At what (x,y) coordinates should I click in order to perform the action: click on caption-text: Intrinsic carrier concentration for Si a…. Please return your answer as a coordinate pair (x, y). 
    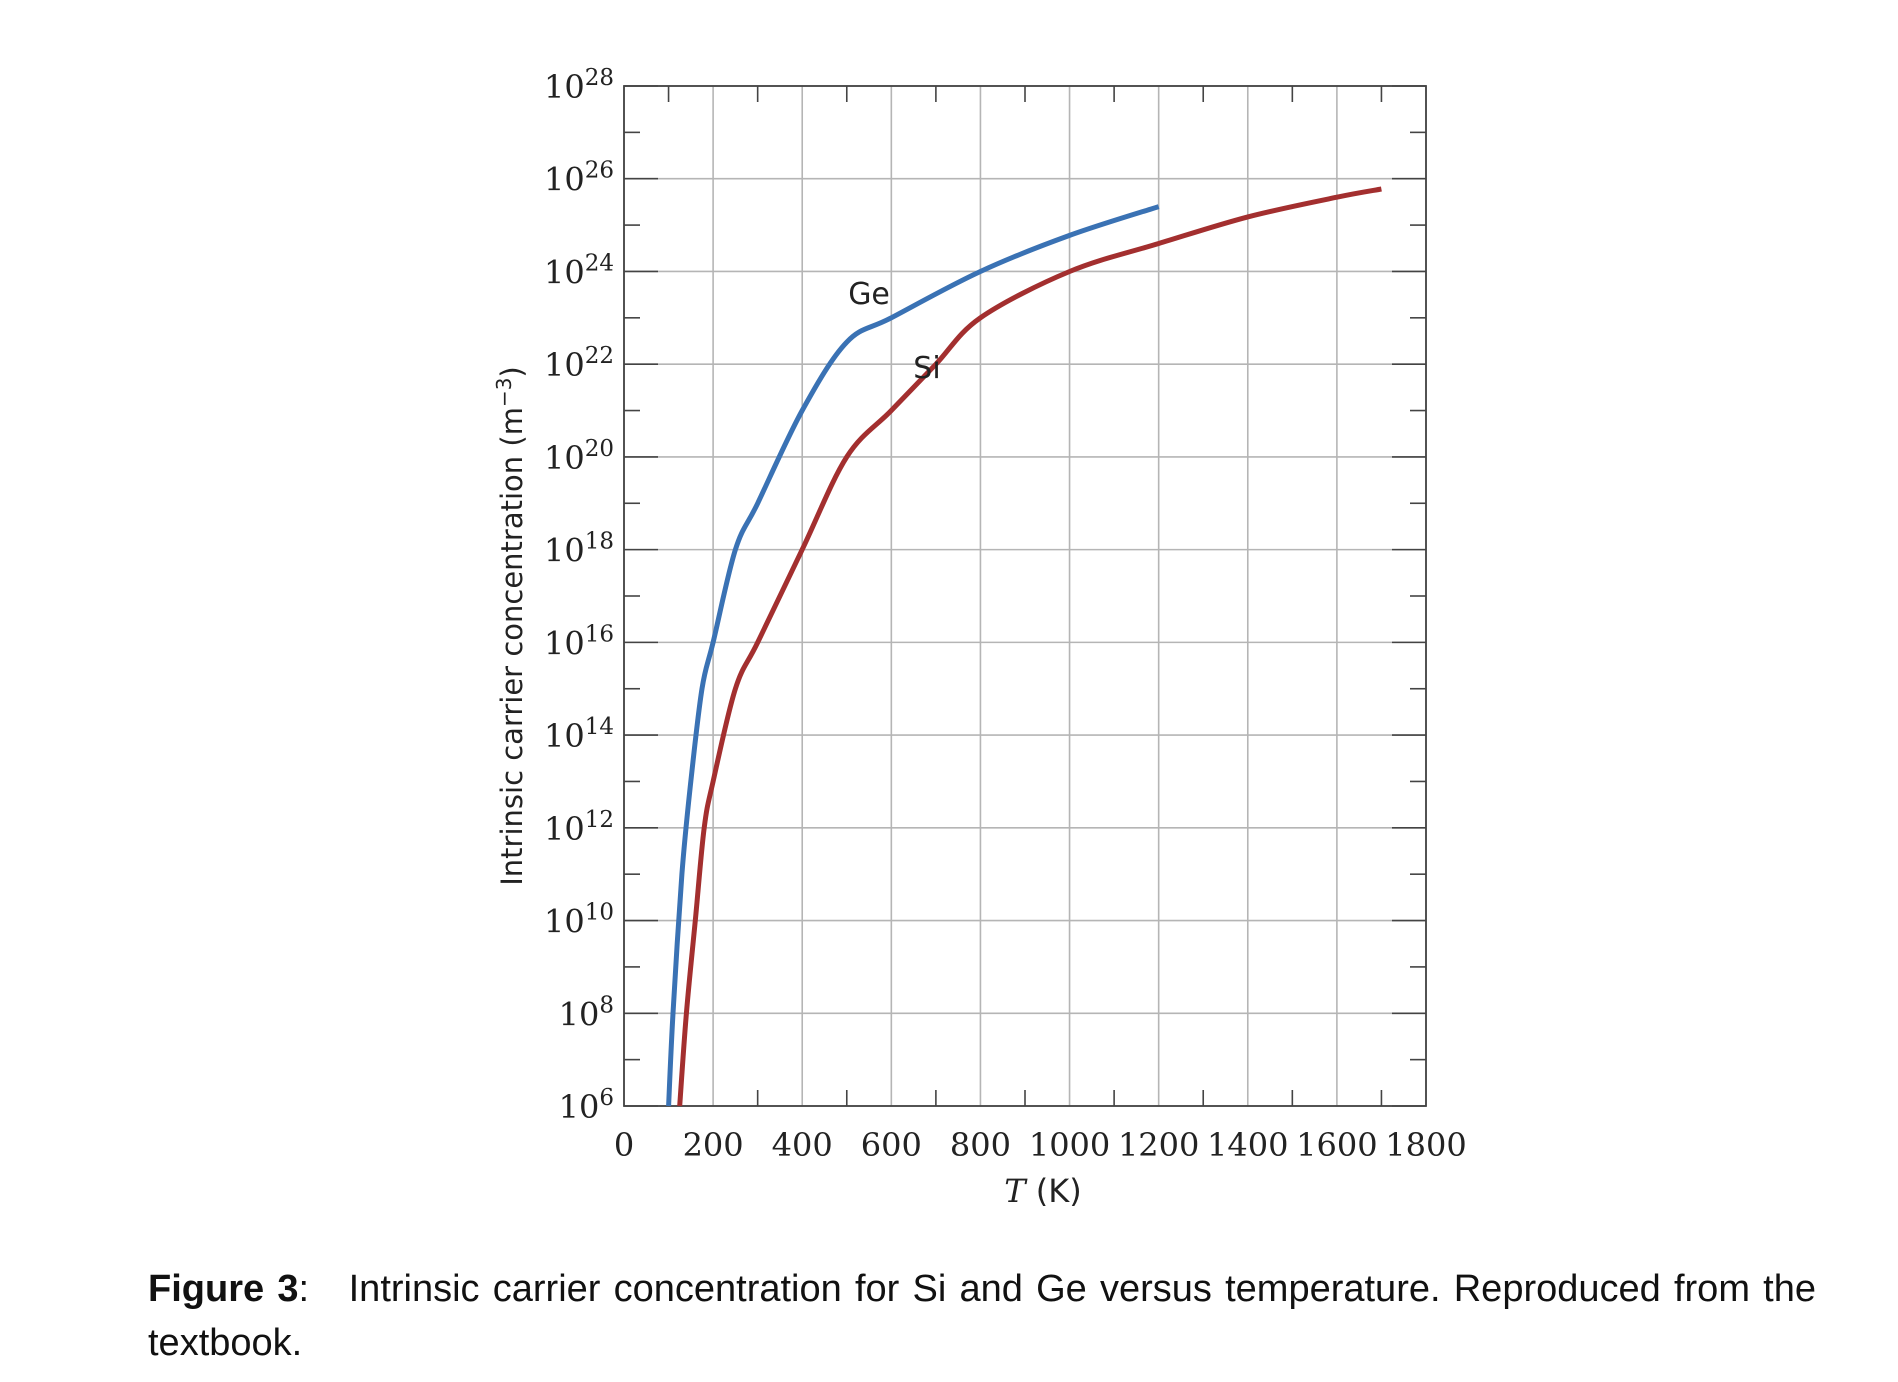
    Looking at the image, I should click on (982, 1316).